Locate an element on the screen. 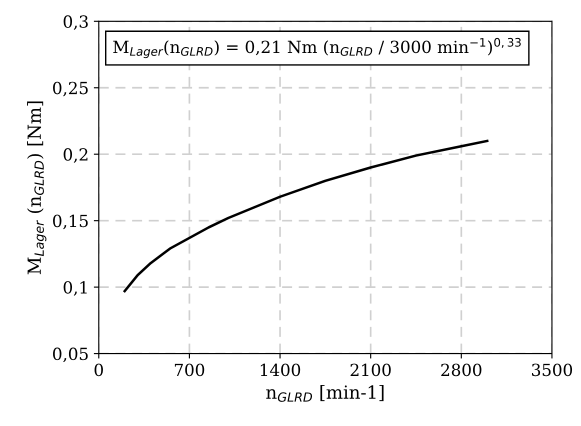  x-tick-label: 2800 is located at coordinates (461, 370).